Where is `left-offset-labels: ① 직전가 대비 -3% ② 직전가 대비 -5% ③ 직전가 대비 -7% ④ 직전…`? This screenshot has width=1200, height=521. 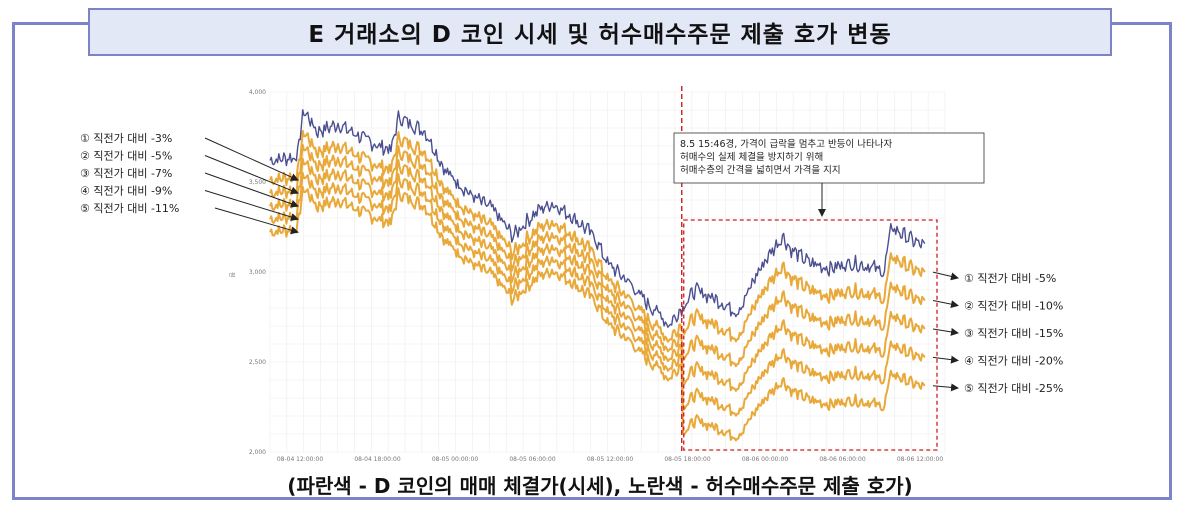
left-offset-labels: ① 직전가 대비 -3% ② 직전가 대비 -5% ③ 직전가 대비 -7% ④ 직전… is located at coordinates (189, 183).